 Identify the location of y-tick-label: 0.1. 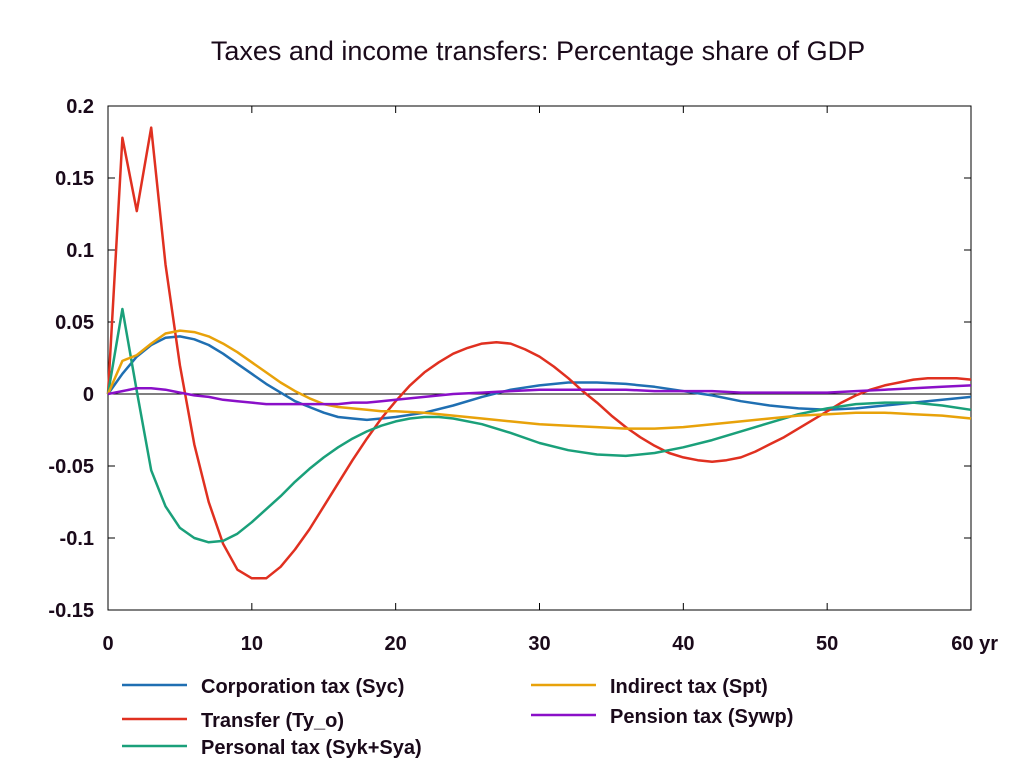
(80, 251).